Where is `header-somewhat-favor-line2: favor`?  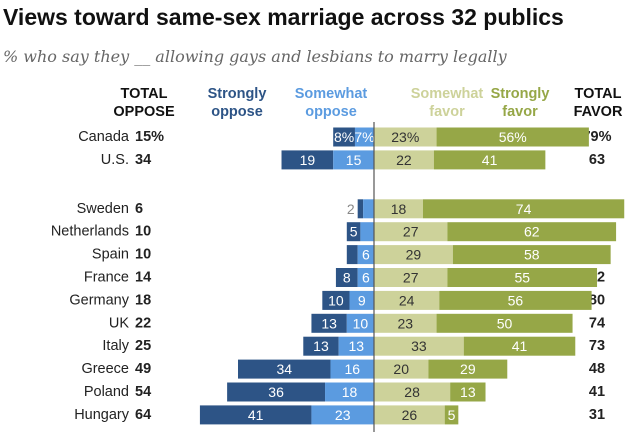 header-somewhat-favor-line2: favor is located at coordinates (447, 112).